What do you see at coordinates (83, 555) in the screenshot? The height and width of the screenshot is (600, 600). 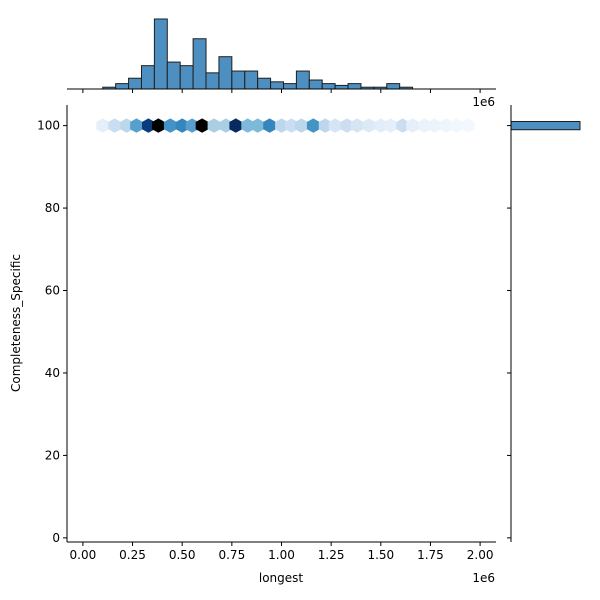 I see `x-tick-label: 0.00` at bounding box center [83, 555].